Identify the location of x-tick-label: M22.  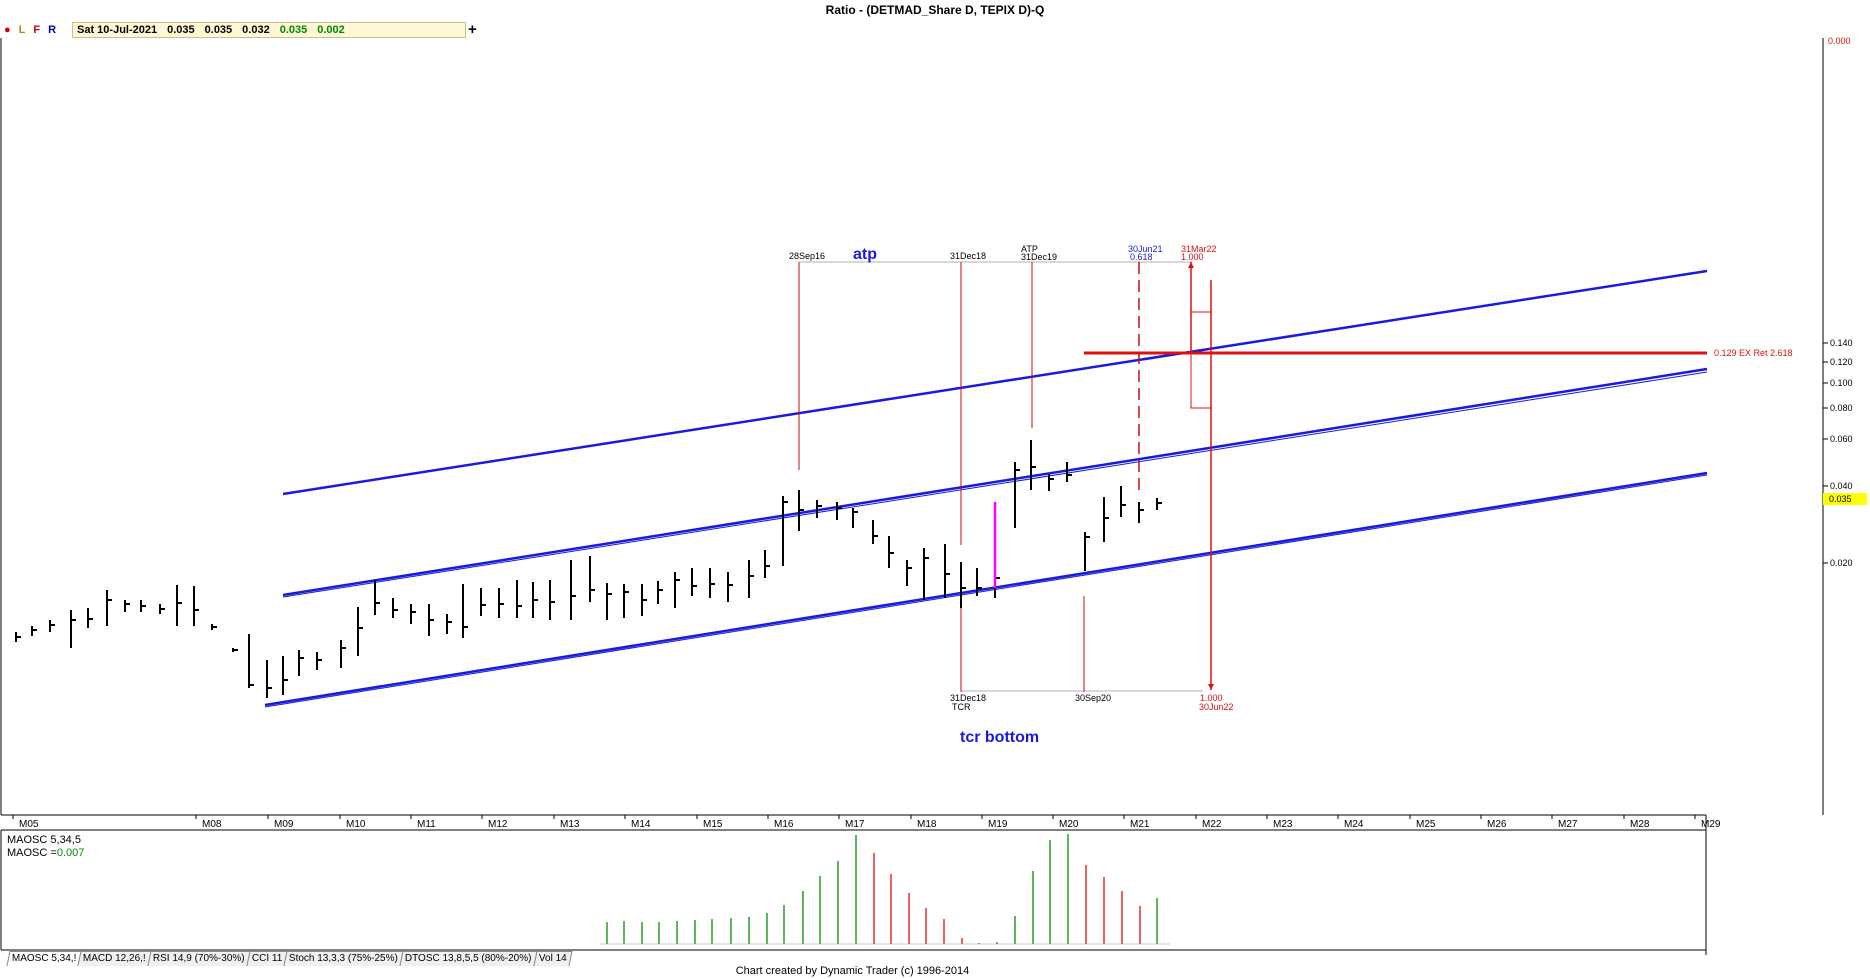
(1212, 824).